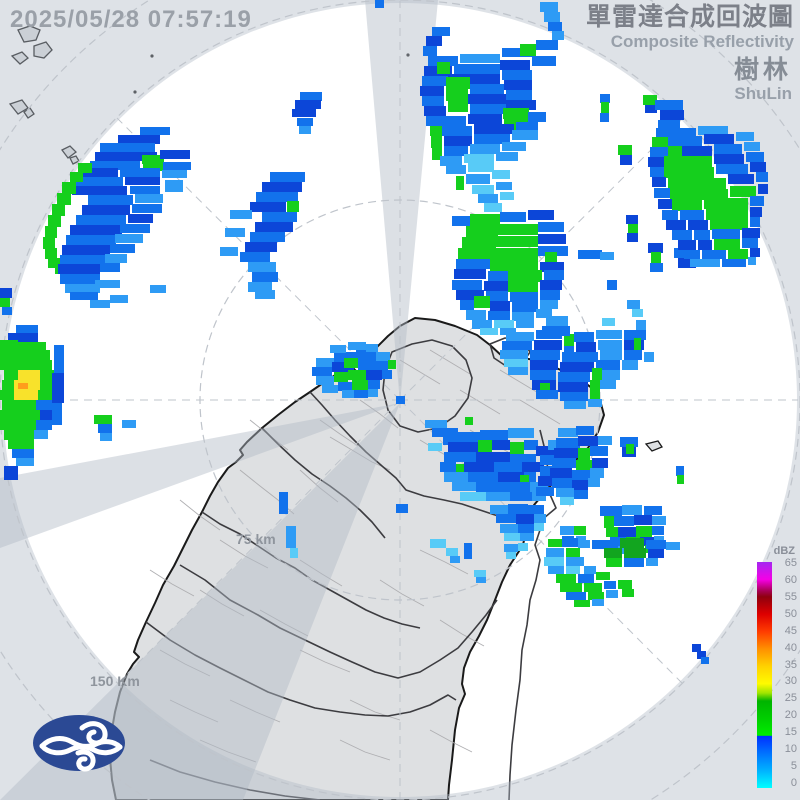  Describe the element at coordinates (79, 743) in the screenshot. I see `cwa-logo` at that location.